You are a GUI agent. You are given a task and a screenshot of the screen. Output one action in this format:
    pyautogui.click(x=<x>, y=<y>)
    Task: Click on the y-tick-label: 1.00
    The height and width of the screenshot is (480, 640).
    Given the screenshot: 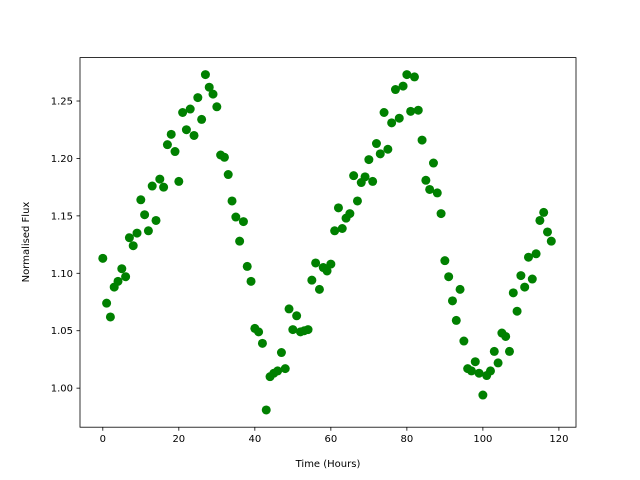 What is the action you would take?
    pyautogui.click(x=62, y=389)
    